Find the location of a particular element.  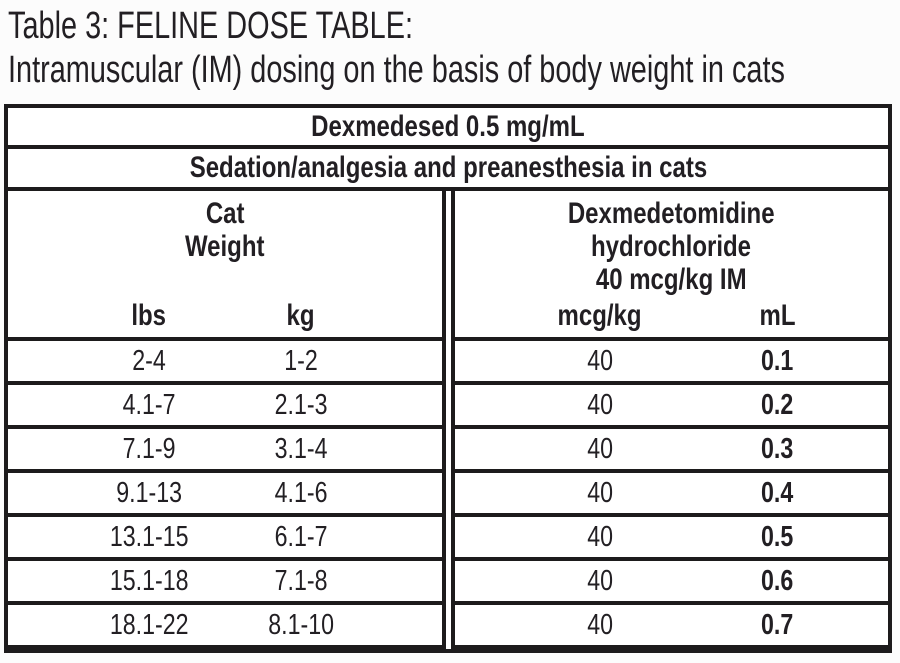

lbs-value: 4.1-7 is located at coordinates (149, 404).